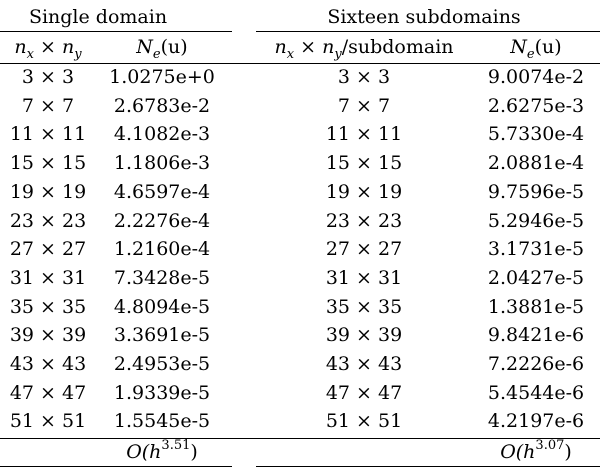 The image size is (600, 470). What do you see at coordinates (536, 335) in the screenshot?
I see `cell-error-sixteen: 9.8421e-6` at bounding box center [536, 335].